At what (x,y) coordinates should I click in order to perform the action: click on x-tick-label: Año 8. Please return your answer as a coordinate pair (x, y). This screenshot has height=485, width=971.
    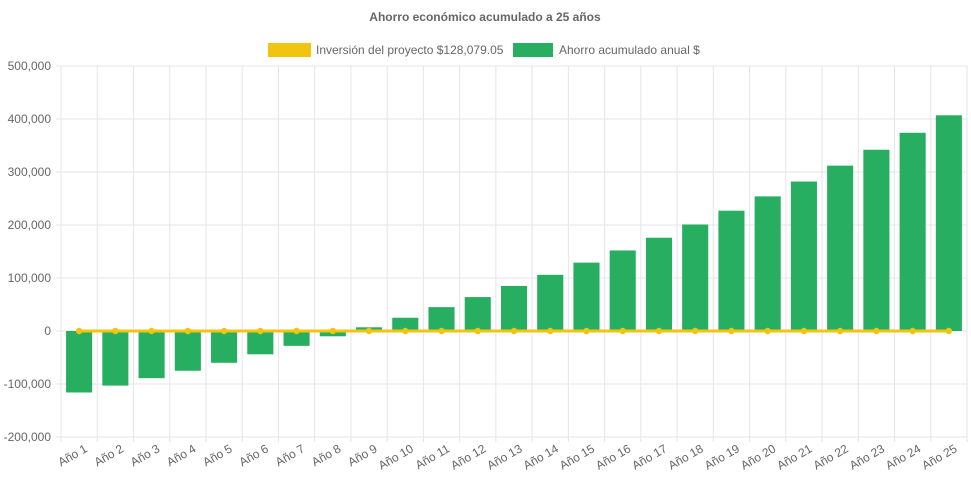
    Looking at the image, I should click on (326, 455).